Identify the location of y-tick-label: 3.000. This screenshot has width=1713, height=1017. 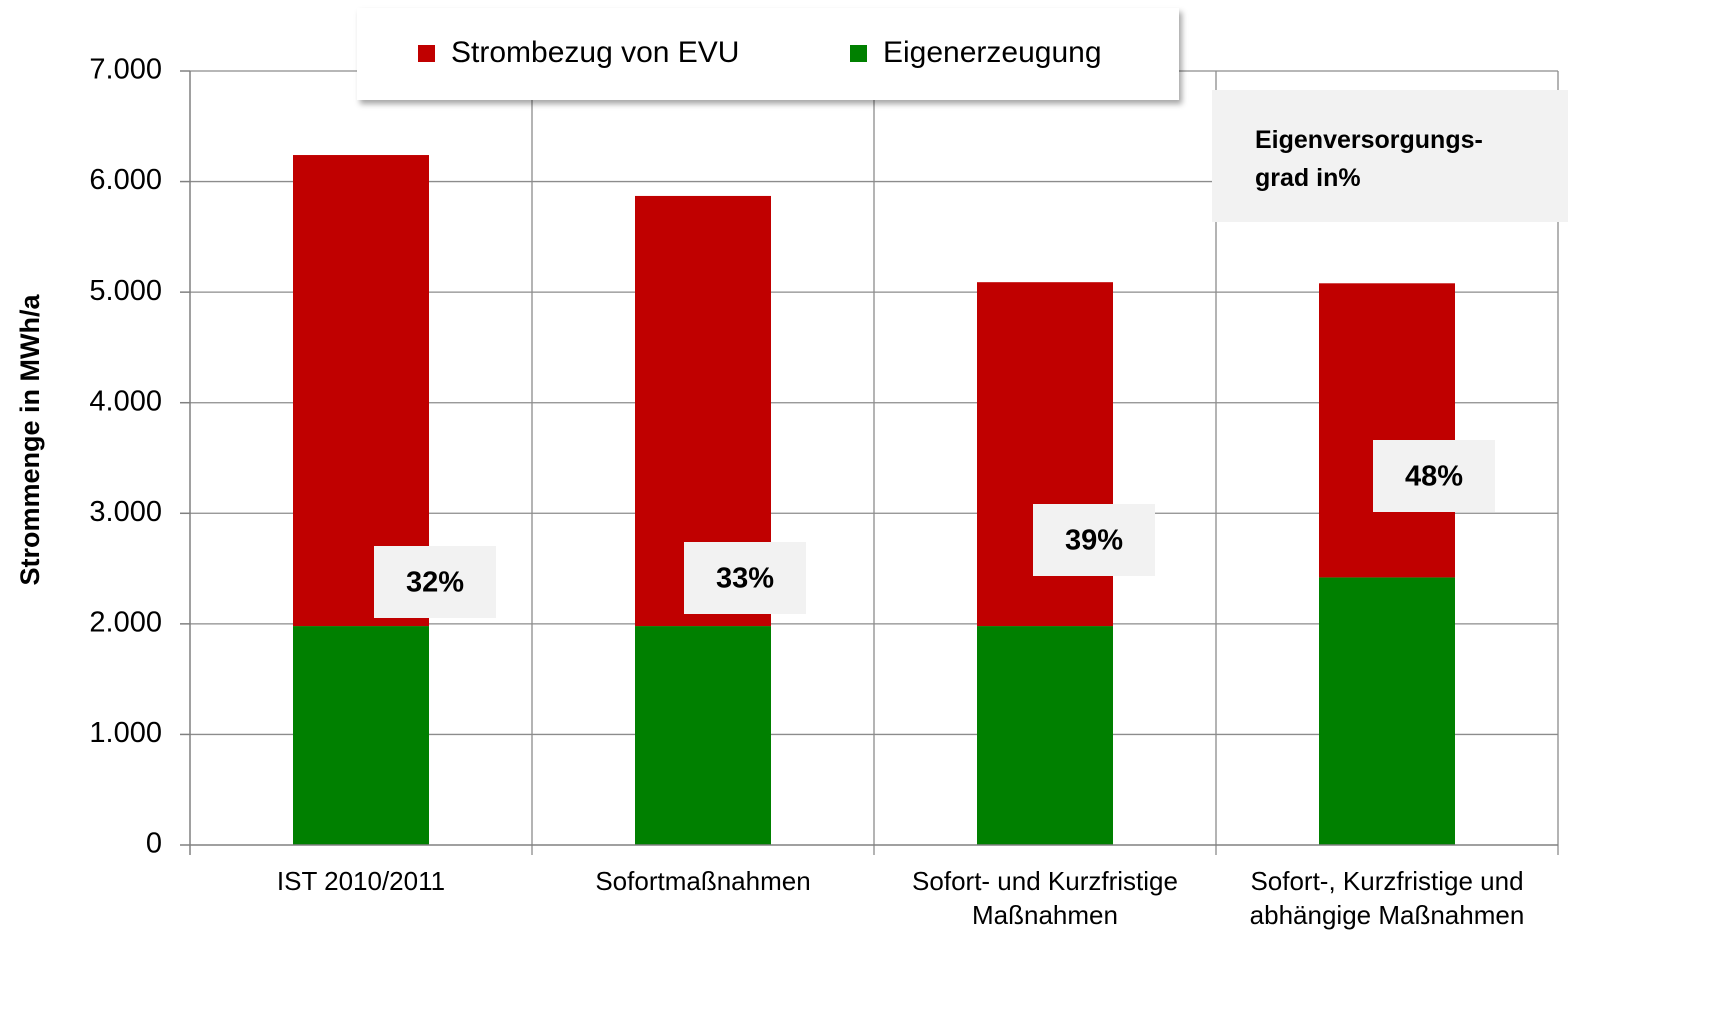
(125, 512).